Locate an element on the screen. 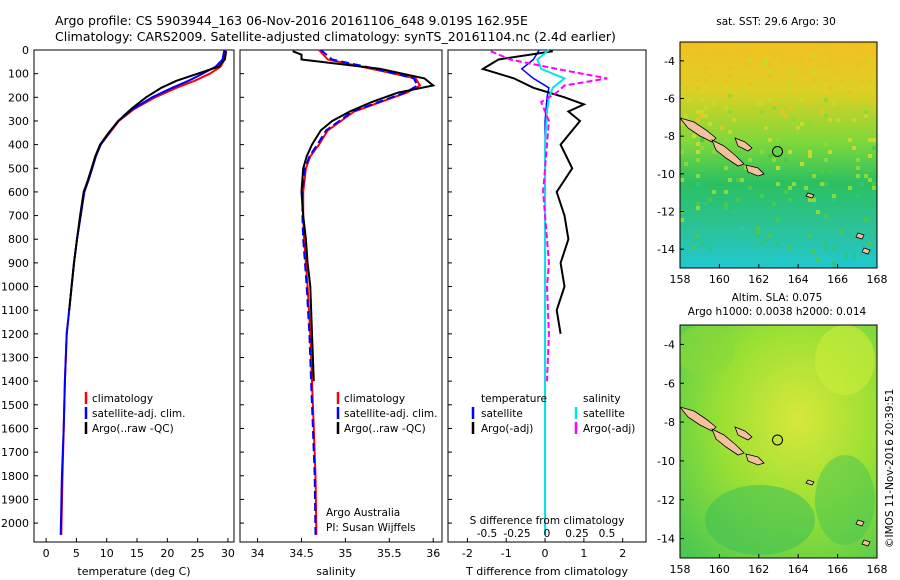 The image size is (900, 580). sst-x-tick-label: 166 is located at coordinates (837, 279).